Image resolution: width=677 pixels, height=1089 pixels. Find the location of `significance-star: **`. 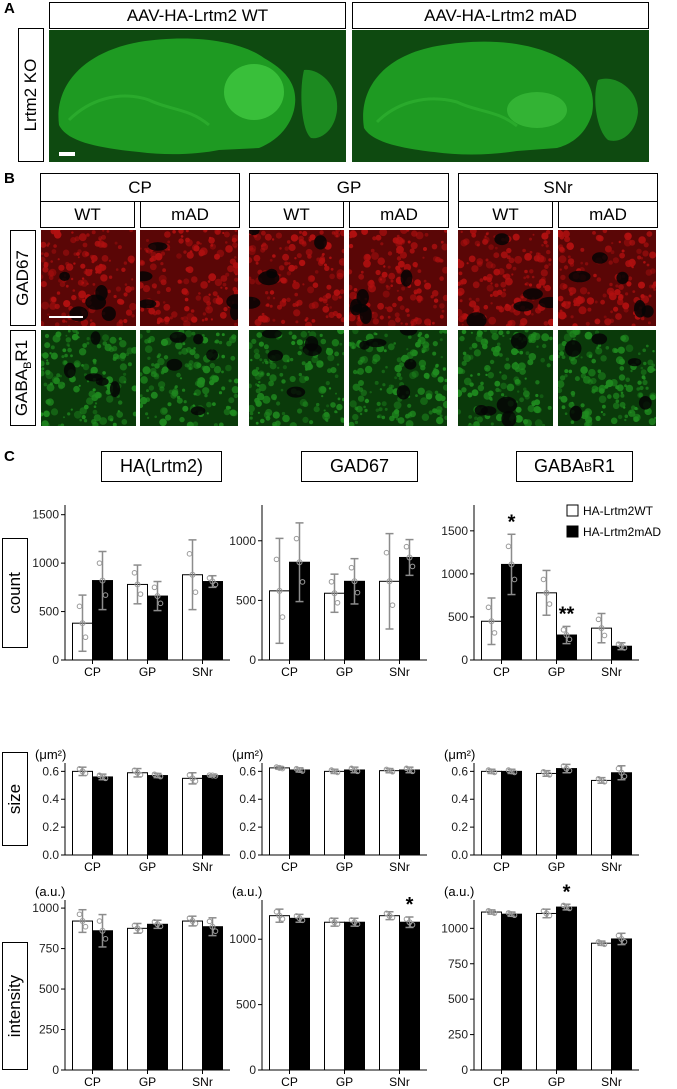

significance-star: ** is located at coordinates (567, 614).